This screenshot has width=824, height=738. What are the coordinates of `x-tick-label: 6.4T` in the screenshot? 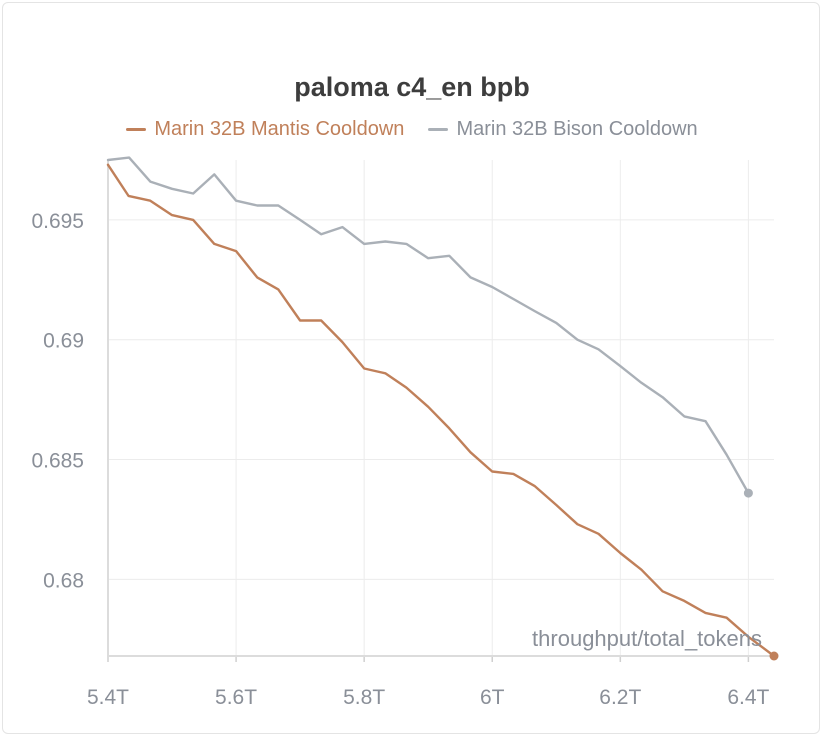 It's located at (748, 697).